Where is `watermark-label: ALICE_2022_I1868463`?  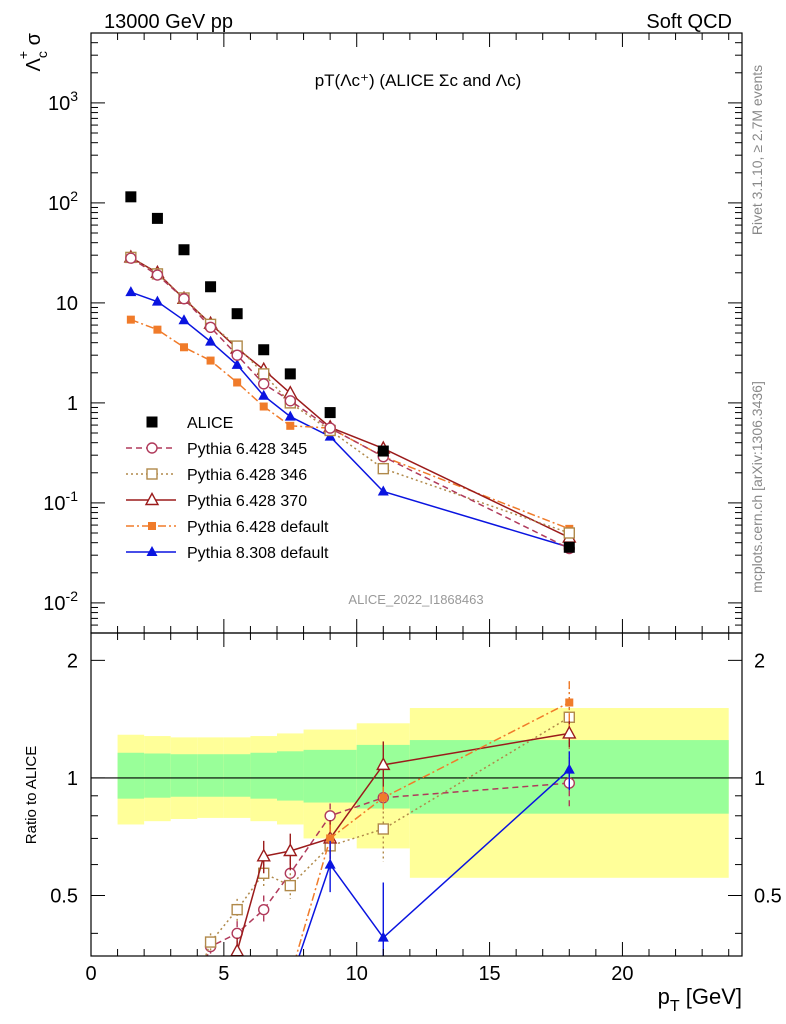 watermark-label: ALICE_2022_I1868463 is located at coordinates (415, 599).